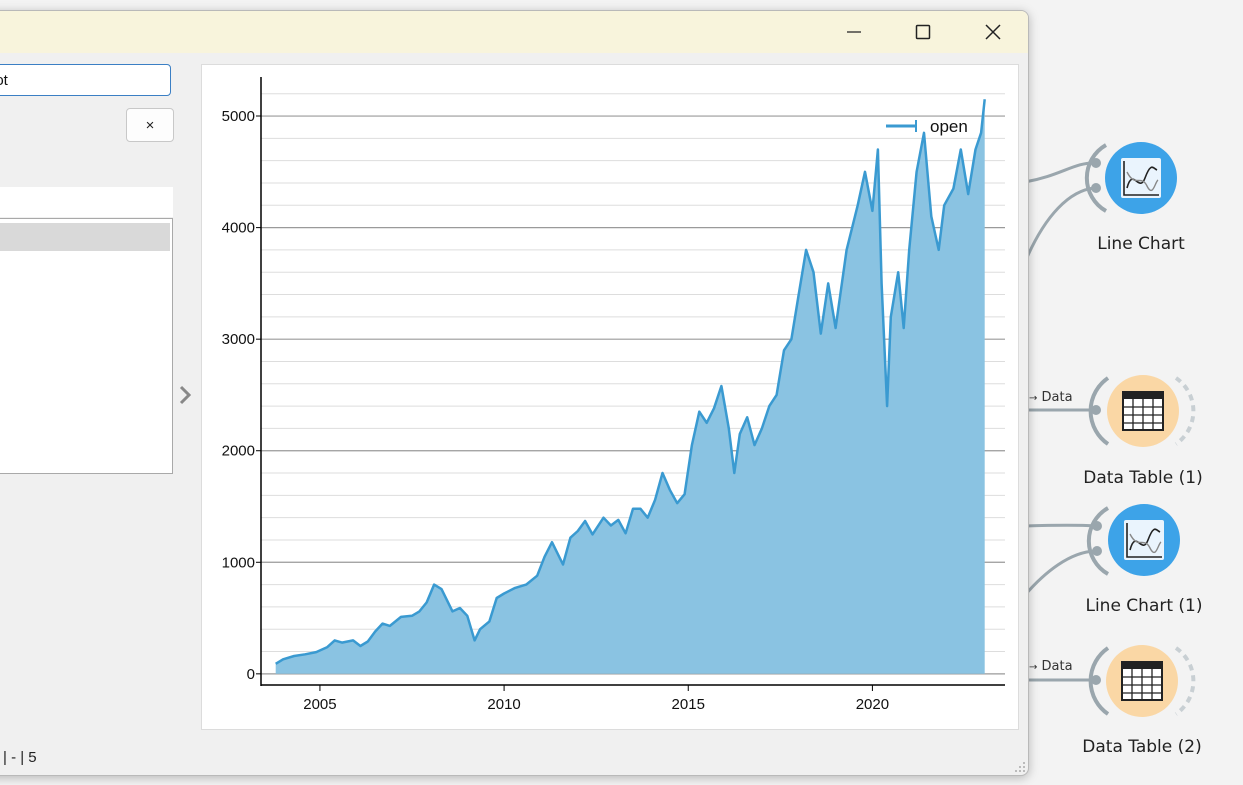  Describe the element at coordinates (503, 704) in the screenshot. I see `x-tick-label: 2010` at that location.